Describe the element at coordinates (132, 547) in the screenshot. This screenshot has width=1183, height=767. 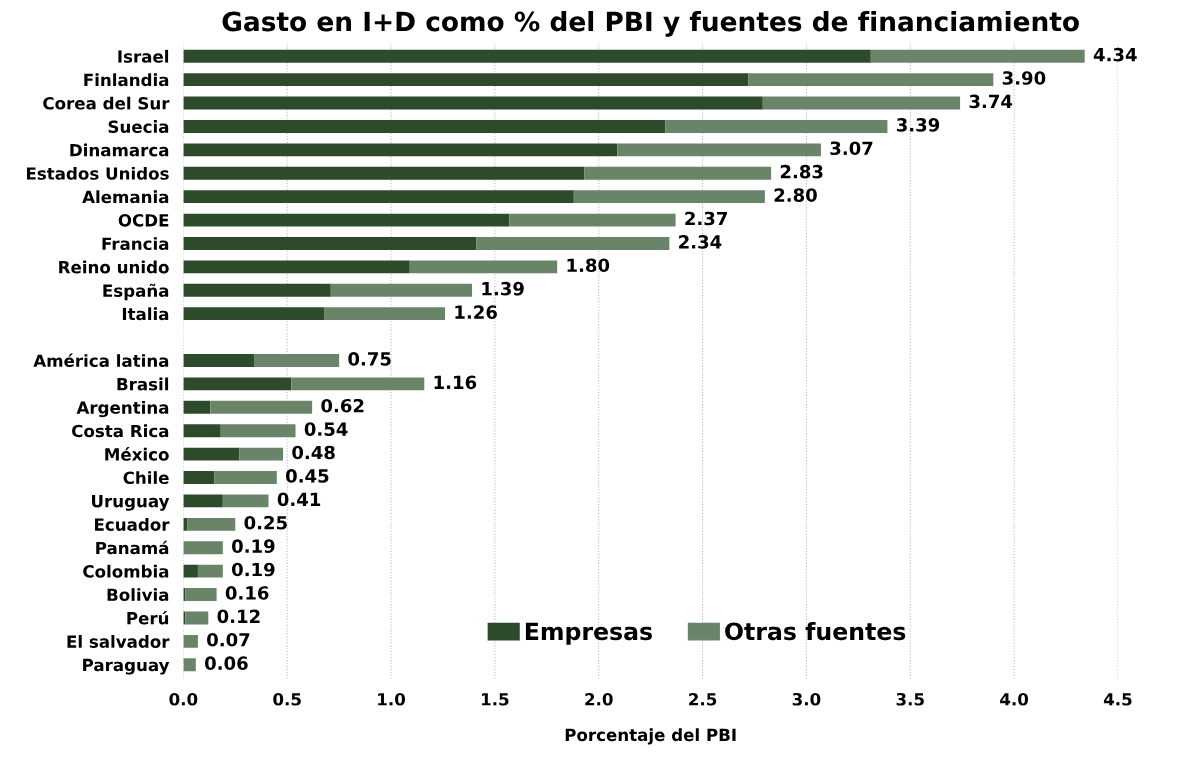
I see `y-tick-label: Panamá` at that location.